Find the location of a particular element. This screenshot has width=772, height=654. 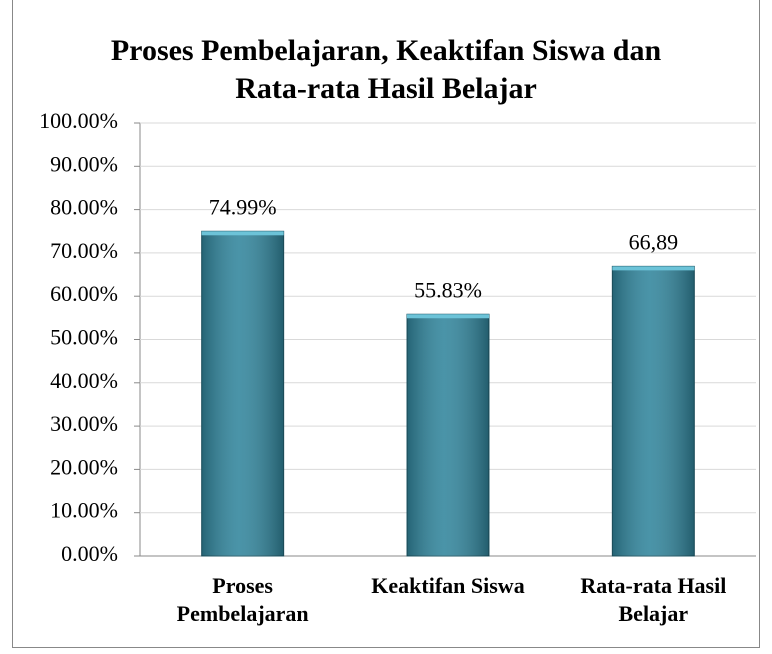

y-tick-label: 20.00% is located at coordinates (84, 466).